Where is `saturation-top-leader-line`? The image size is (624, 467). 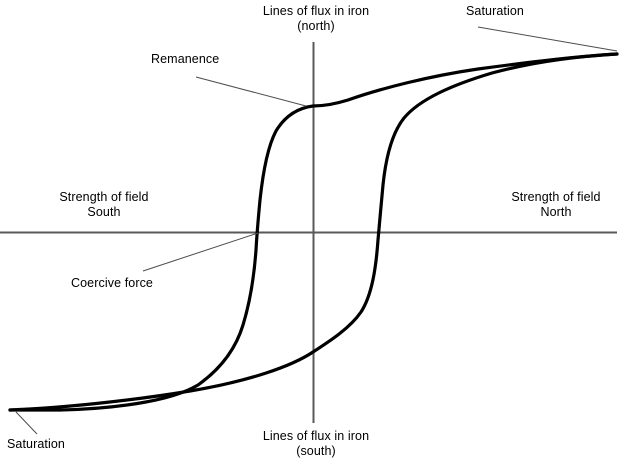 saturation-top-leader-line is located at coordinates (547, 39).